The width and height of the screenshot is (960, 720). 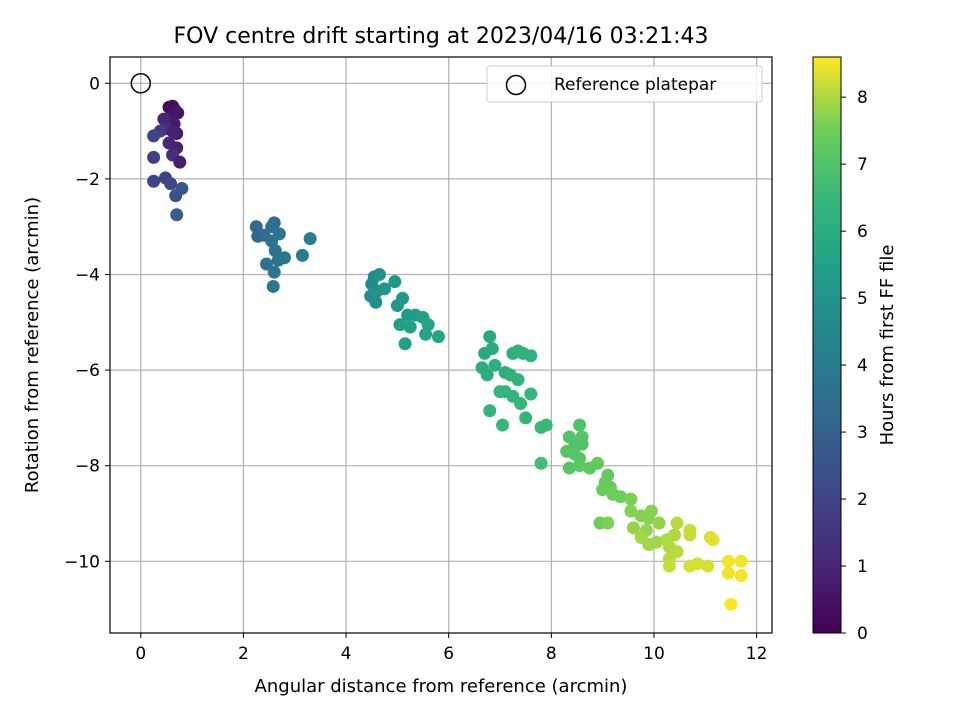 I want to click on y-tick-label: −2, so click(x=87, y=180).